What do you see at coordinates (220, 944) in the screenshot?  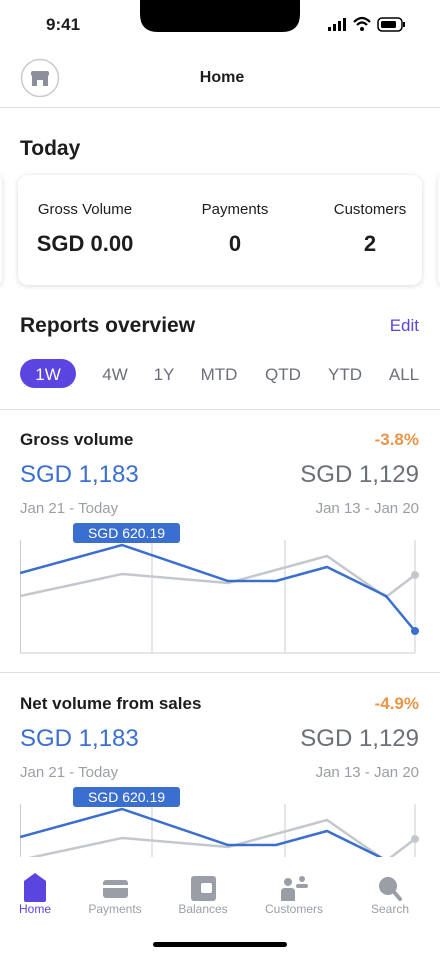 I see `home-indicator` at bounding box center [220, 944].